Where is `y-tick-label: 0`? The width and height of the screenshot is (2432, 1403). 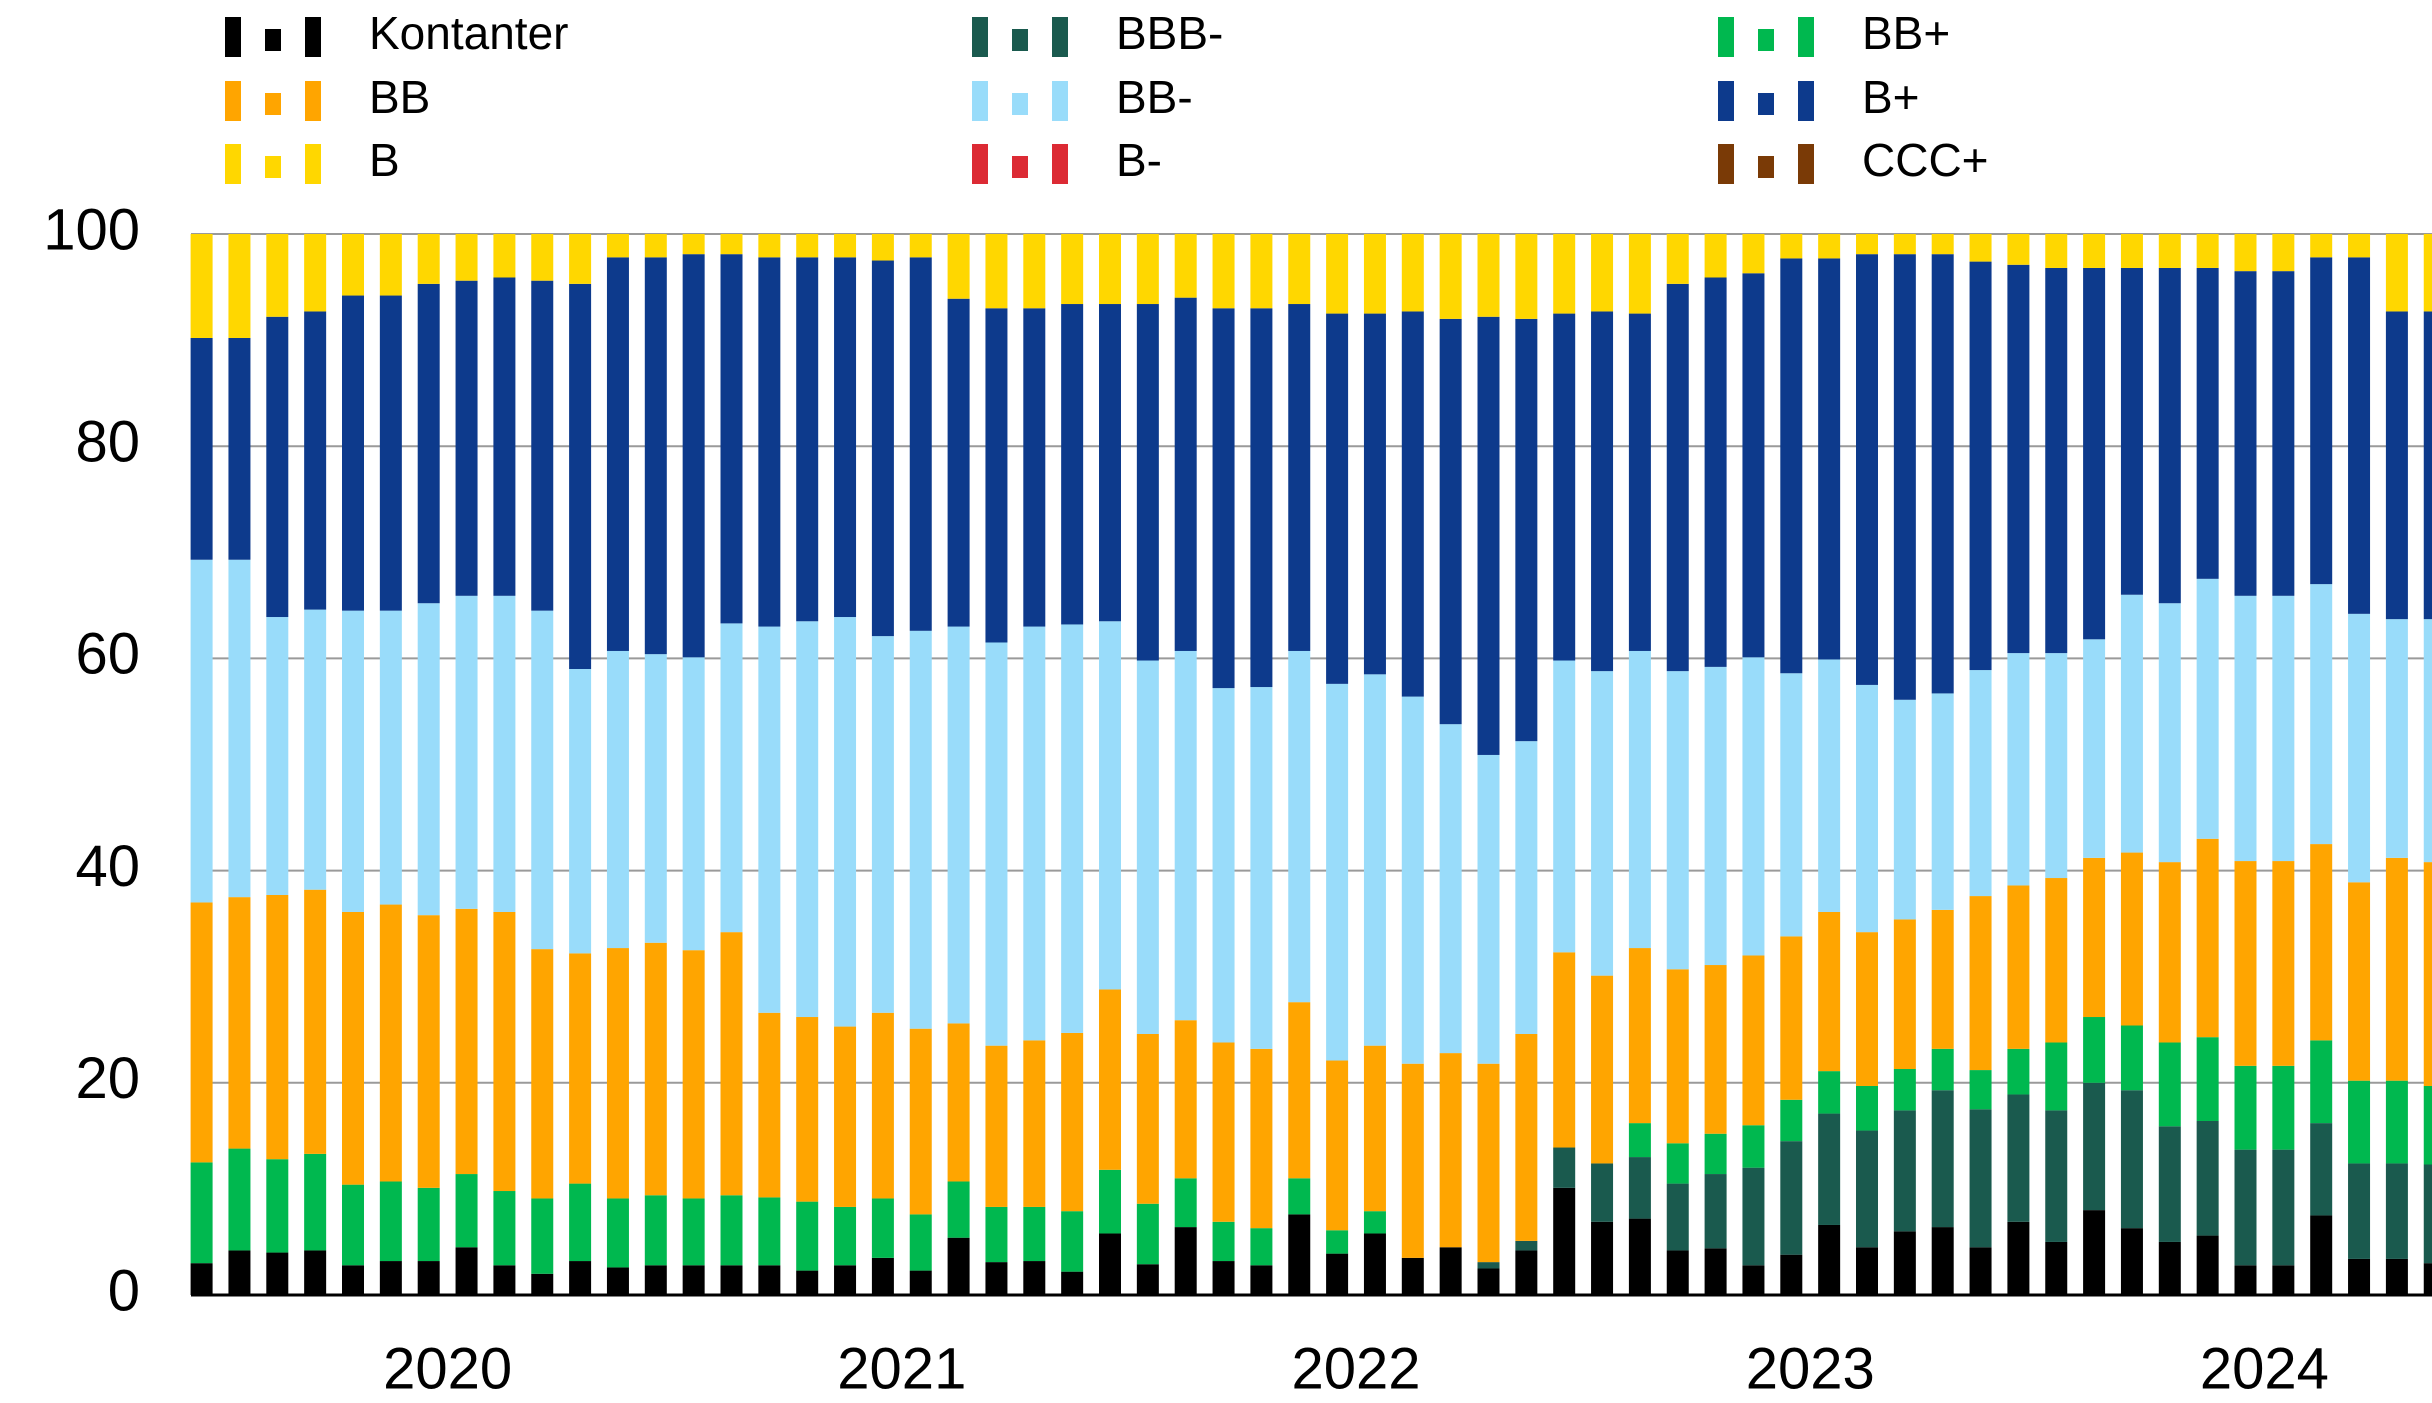 y-tick-label: 0 is located at coordinates (124, 1290).